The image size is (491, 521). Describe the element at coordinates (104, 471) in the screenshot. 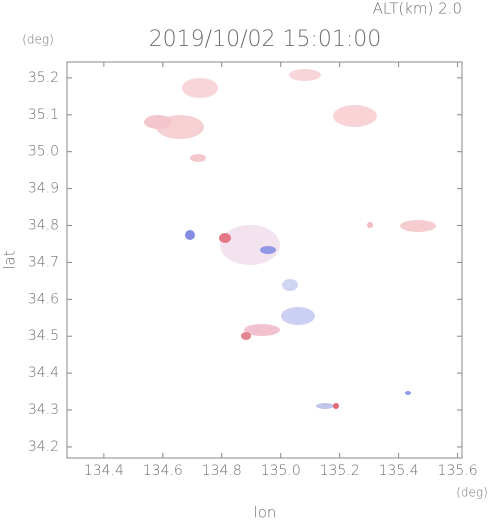

I see `x-tick-label: 134.4` at that location.